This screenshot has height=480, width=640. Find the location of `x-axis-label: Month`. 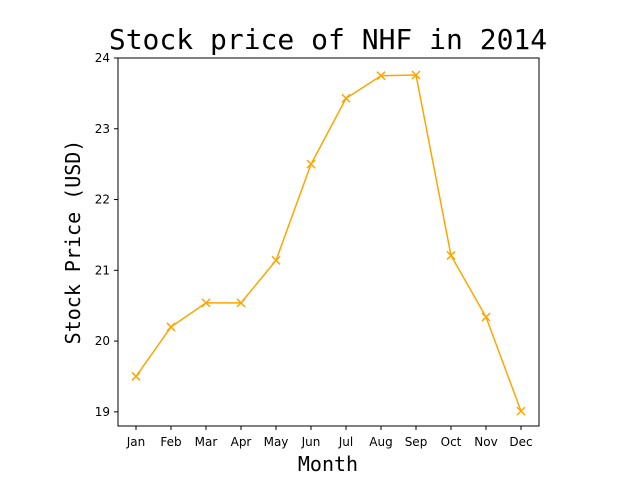

x-axis-label: Month is located at coordinates (328, 464).